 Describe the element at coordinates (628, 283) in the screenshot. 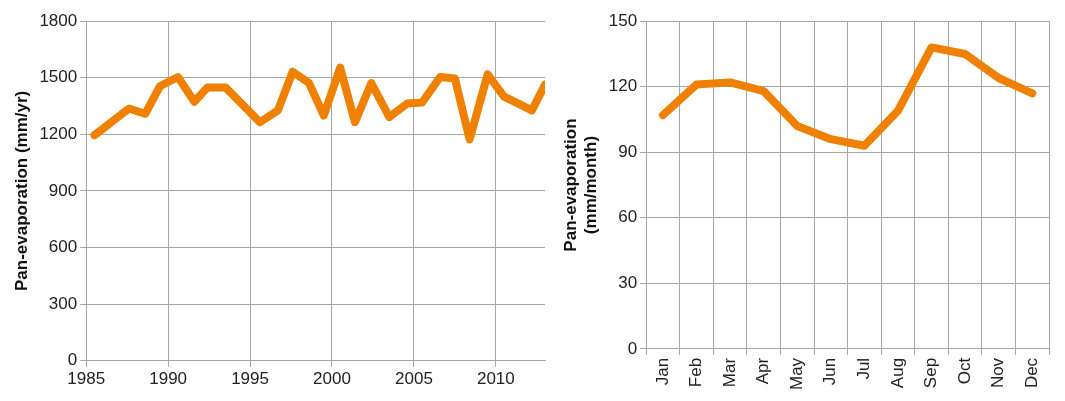

I see `y-tick-label: 30` at that location.